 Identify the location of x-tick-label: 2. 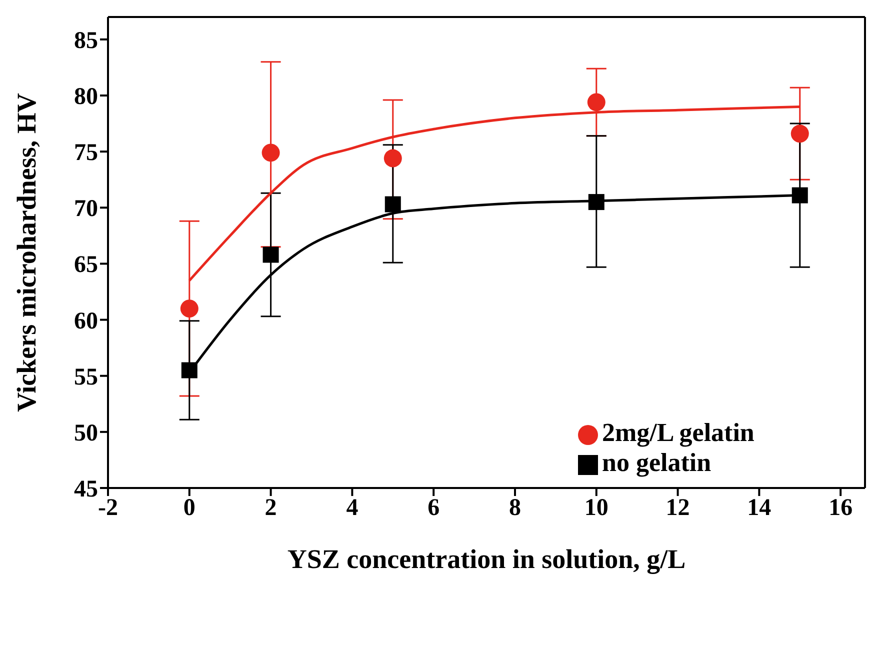
(270, 508).